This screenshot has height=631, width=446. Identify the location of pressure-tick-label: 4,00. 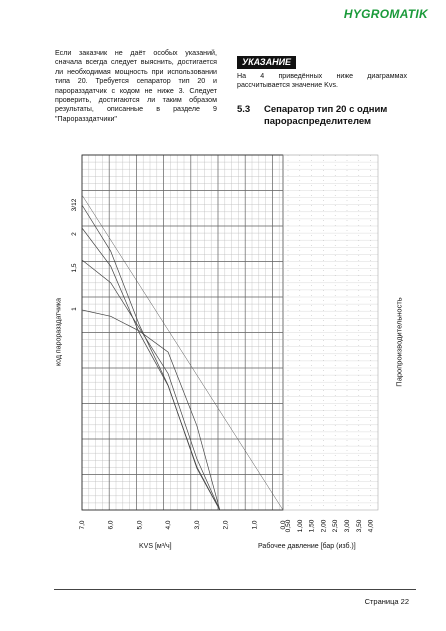
(371, 525).